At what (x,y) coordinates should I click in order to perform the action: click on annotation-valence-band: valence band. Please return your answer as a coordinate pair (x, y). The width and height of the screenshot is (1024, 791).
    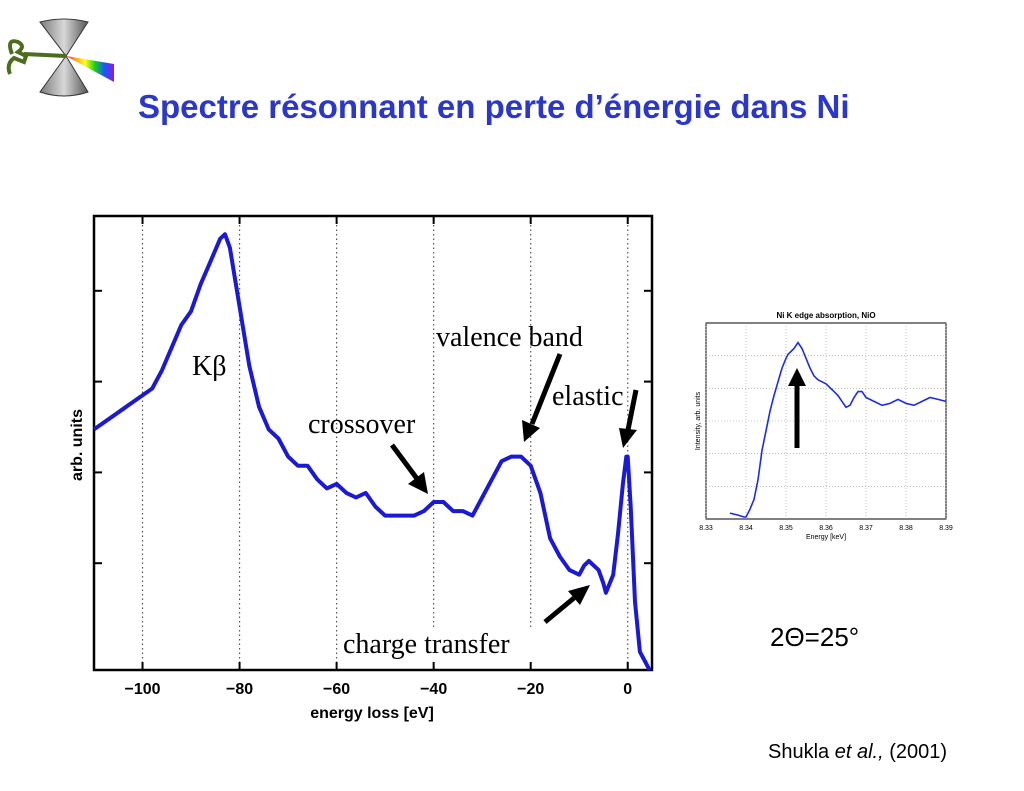
    Looking at the image, I should click on (509, 337).